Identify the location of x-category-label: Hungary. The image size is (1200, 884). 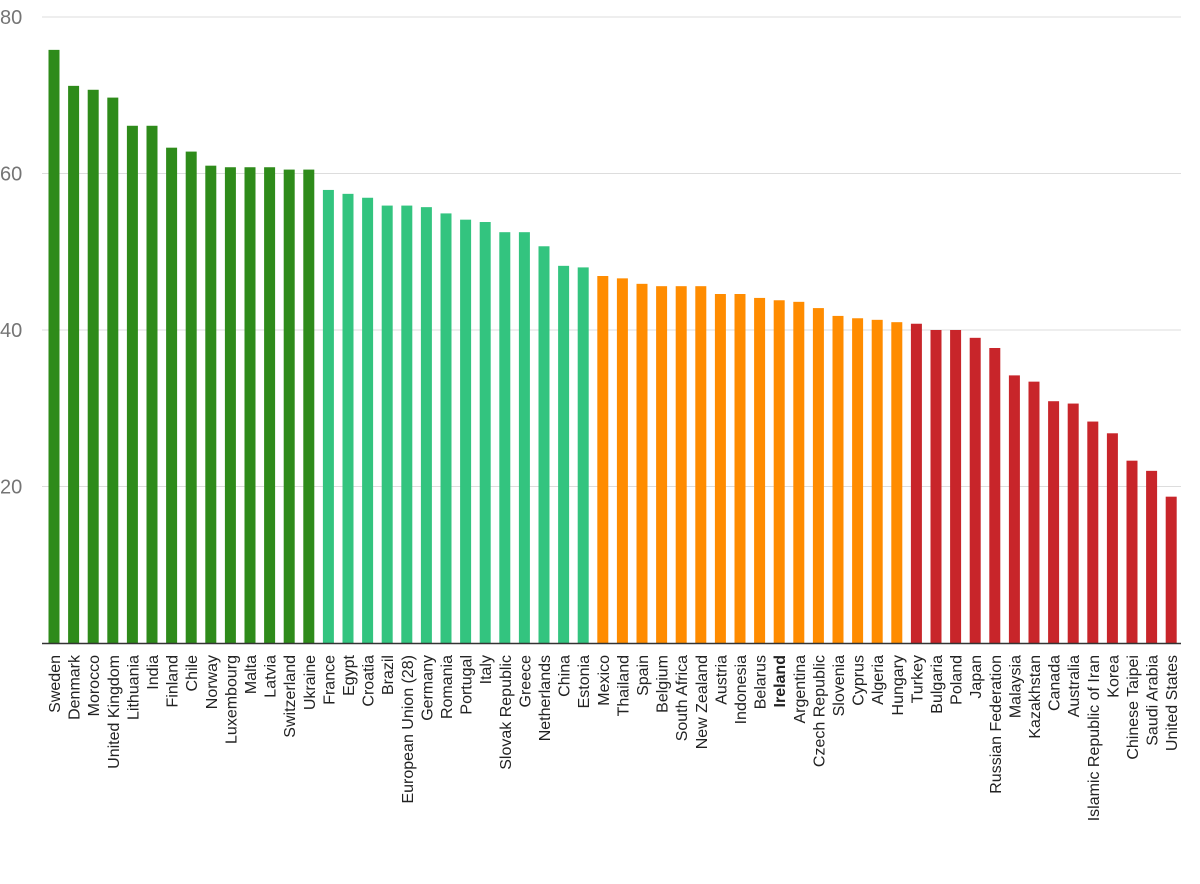
(898, 685).